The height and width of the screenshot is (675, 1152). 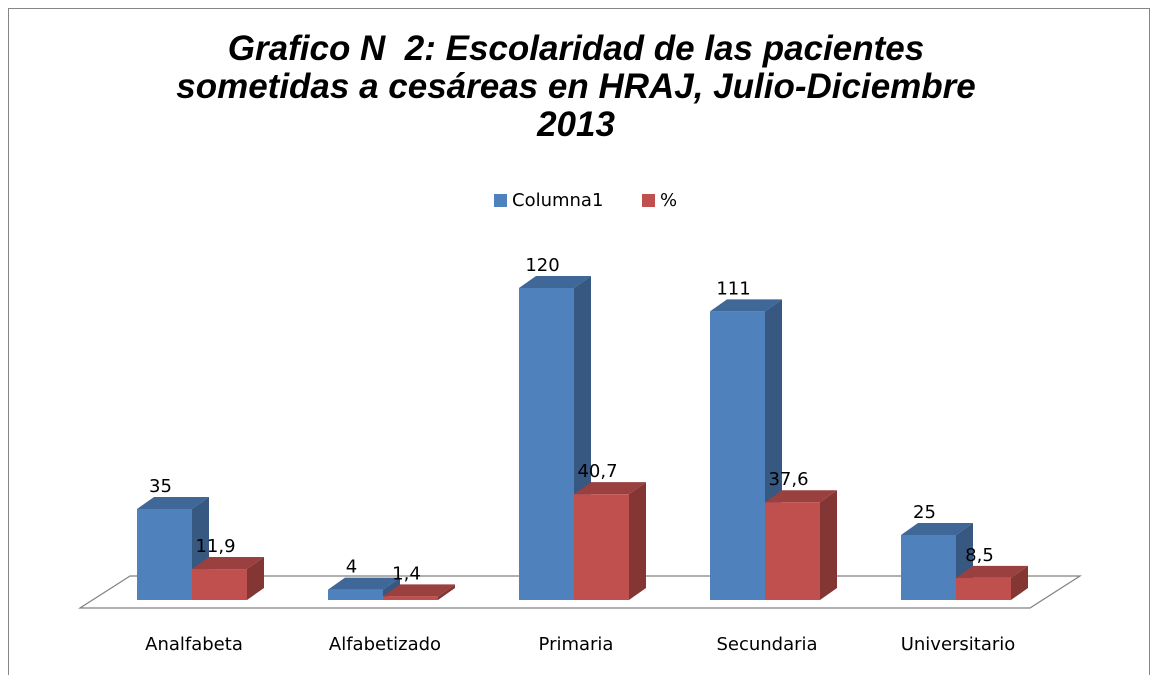 I want to click on data-label: 120, so click(x=542, y=265).